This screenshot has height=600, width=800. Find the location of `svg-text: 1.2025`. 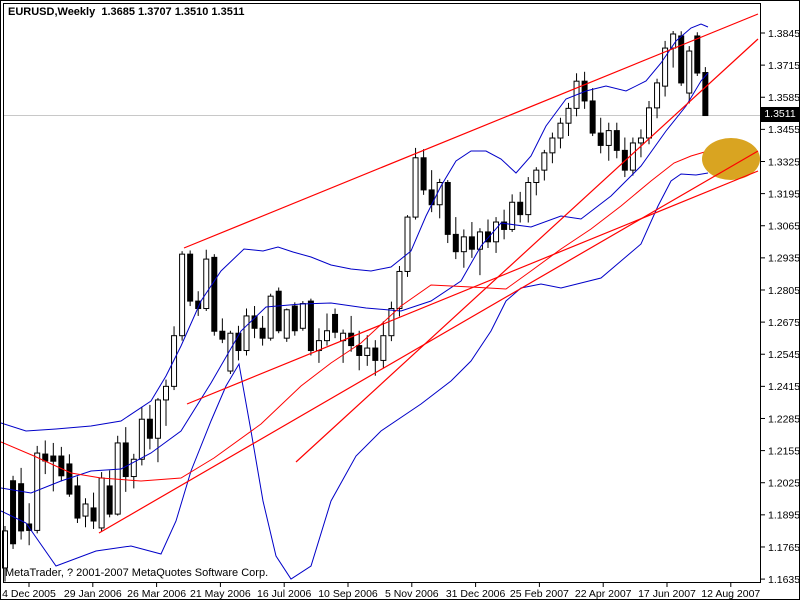

svg-text: 1.2025 is located at coordinates (783, 484).